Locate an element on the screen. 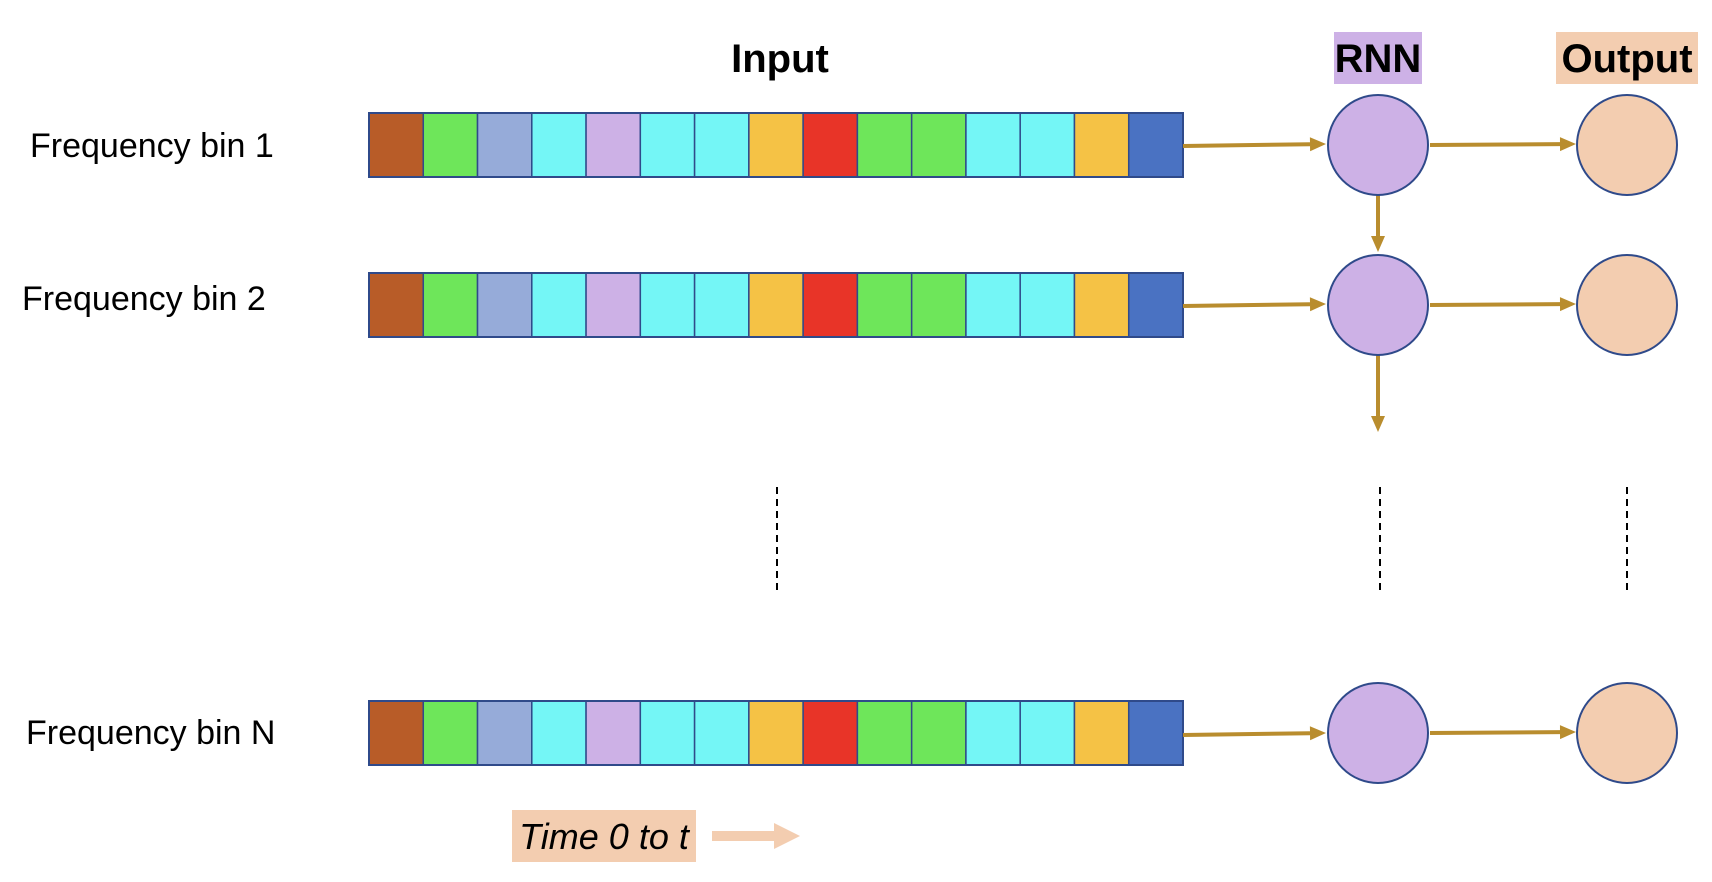 Image resolution: width=1712 pixels, height=882 pixels. row-label-bin-2: Frequency bin 2 is located at coordinates (144, 299).